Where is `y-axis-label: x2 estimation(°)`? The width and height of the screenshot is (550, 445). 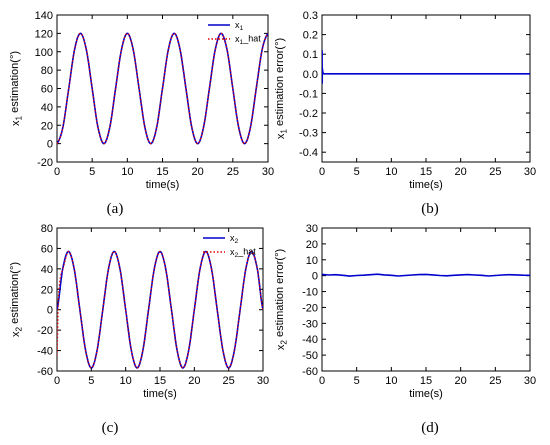
y-axis-label: x2 estimation(°) is located at coordinates (16, 299).